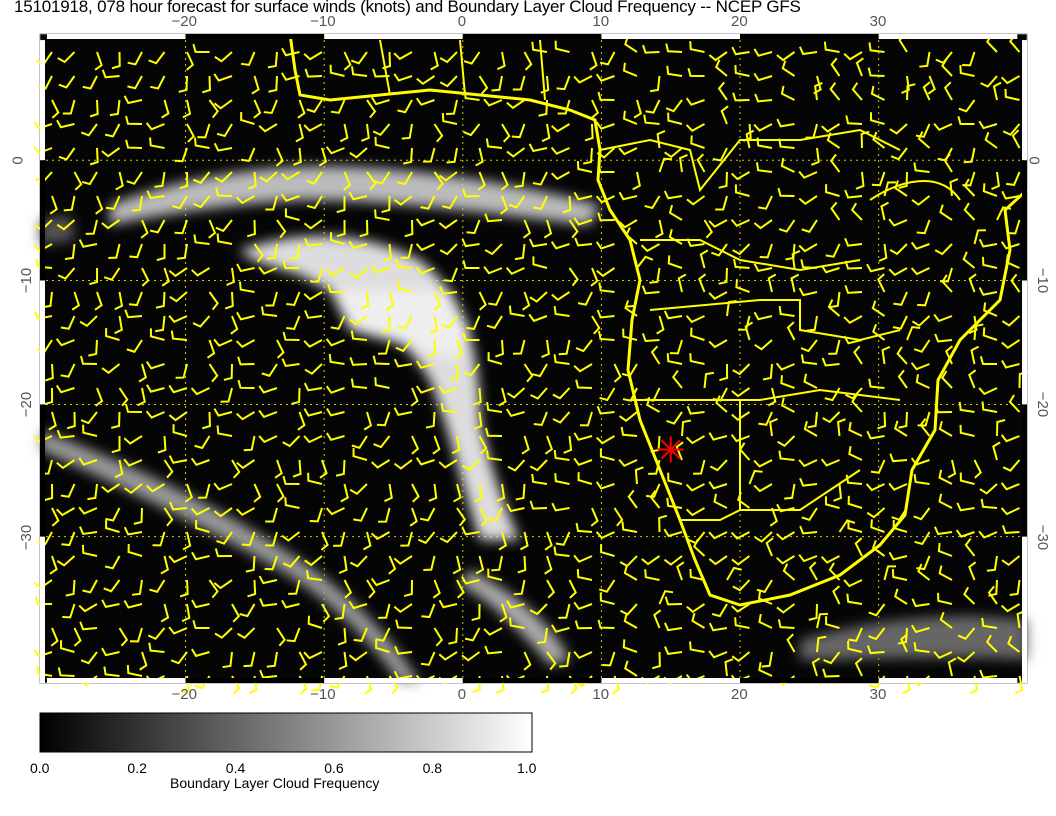  What do you see at coordinates (40, 768) in the screenshot?
I see `colorbar-tick-label: 0.0` at bounding box center [40, 768].